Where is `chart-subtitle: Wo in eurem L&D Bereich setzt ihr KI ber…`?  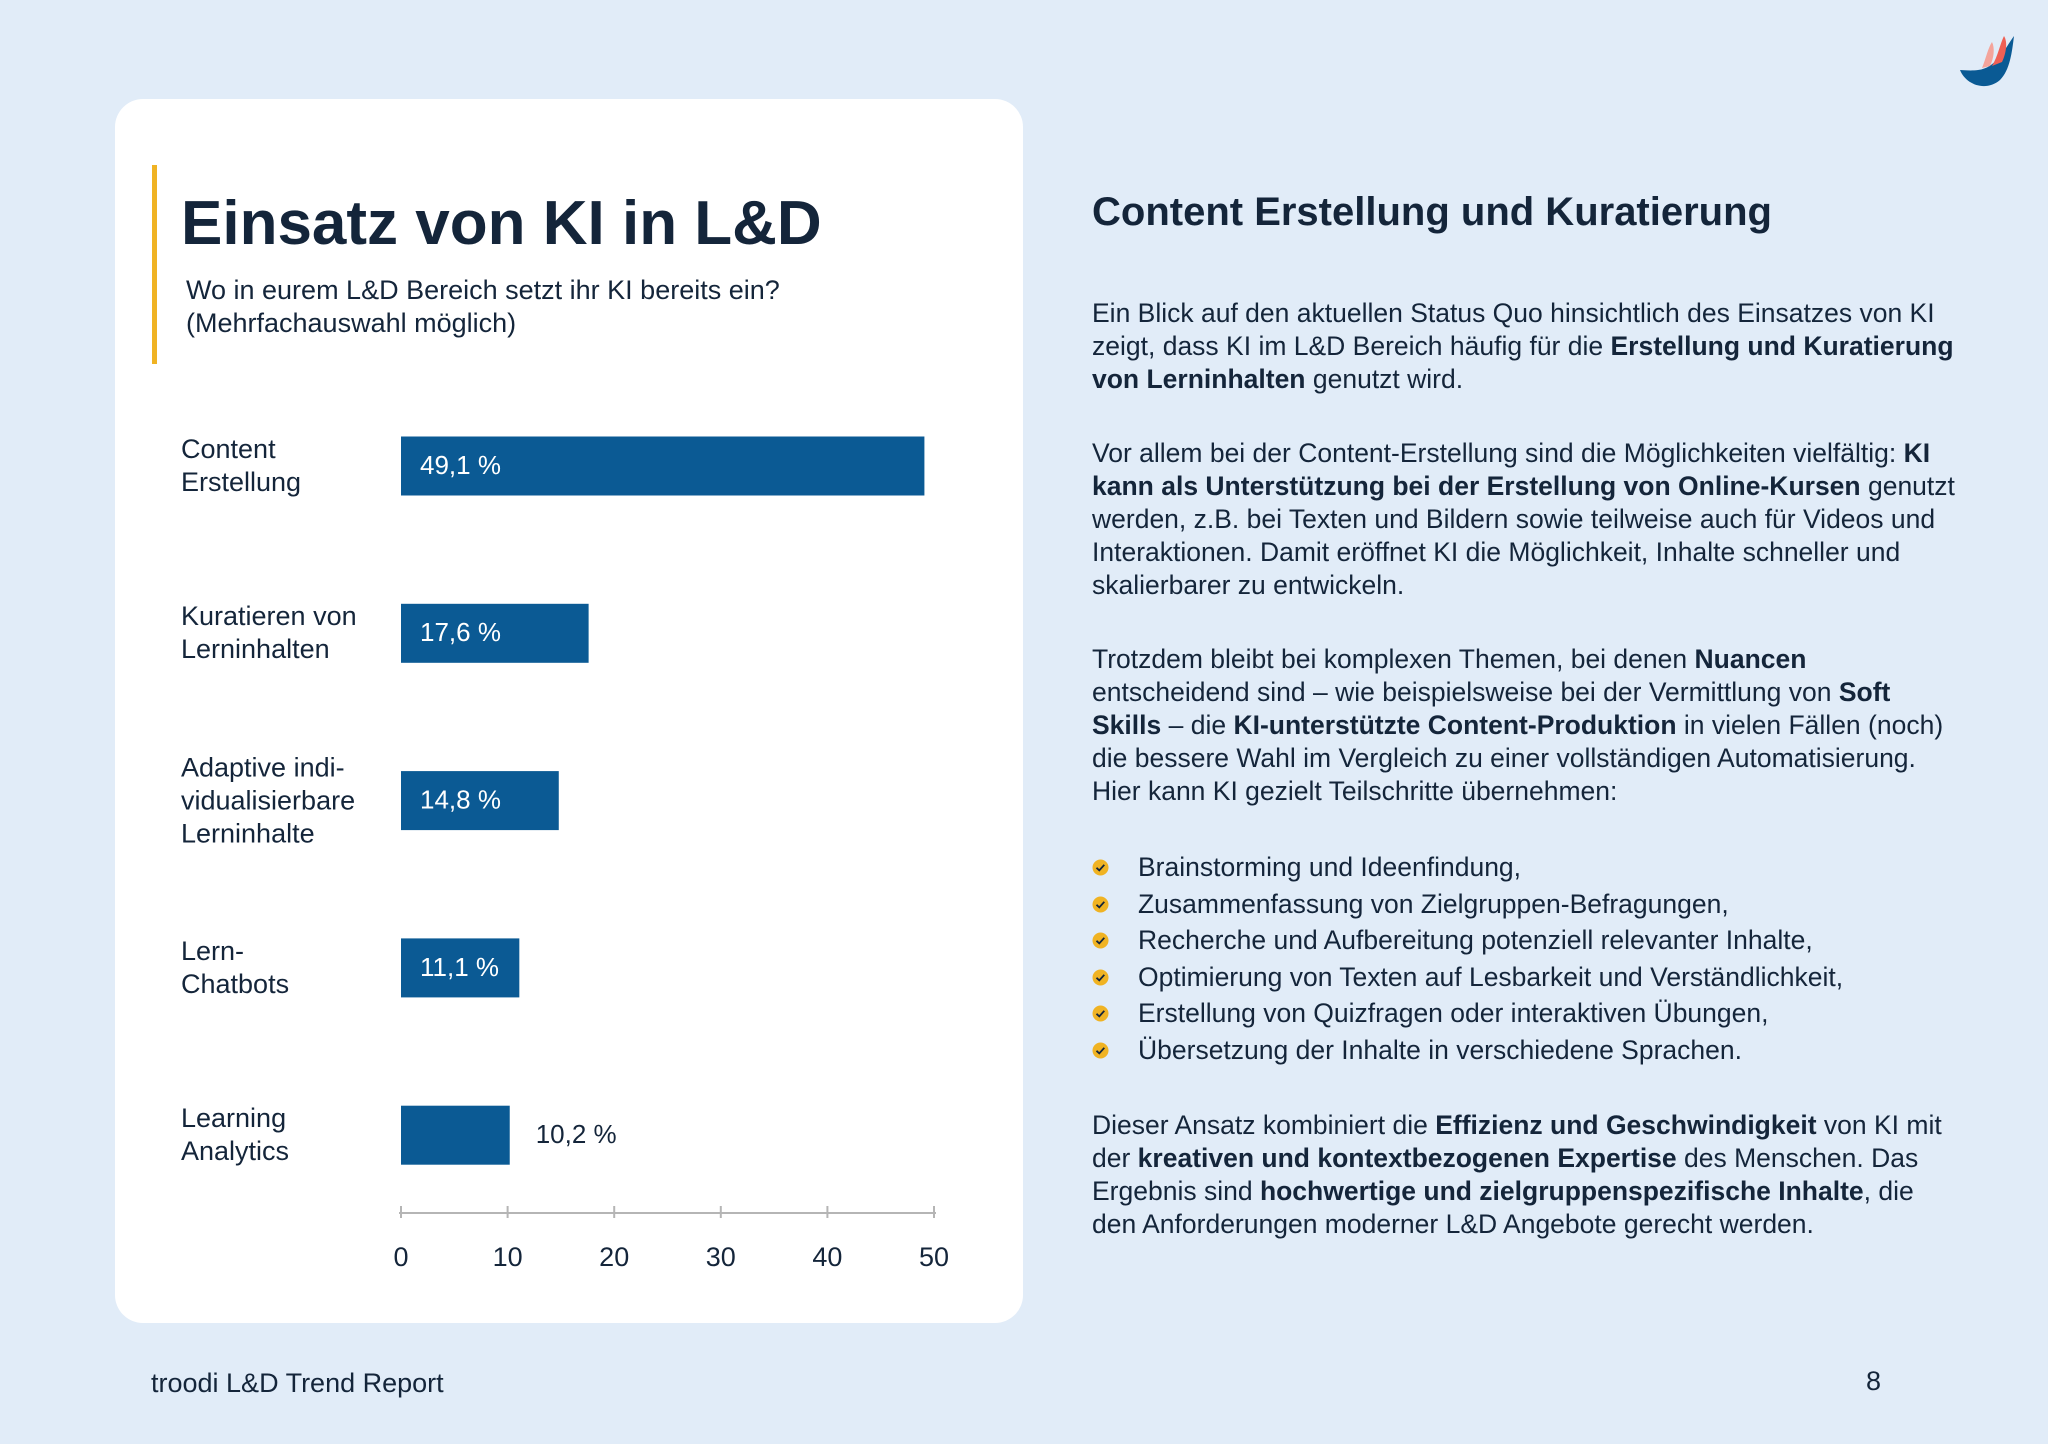
chart-subtitle: Wo in eurem L&D Bereich setzt ihr KI ber… is located at coordinates (483, 306).